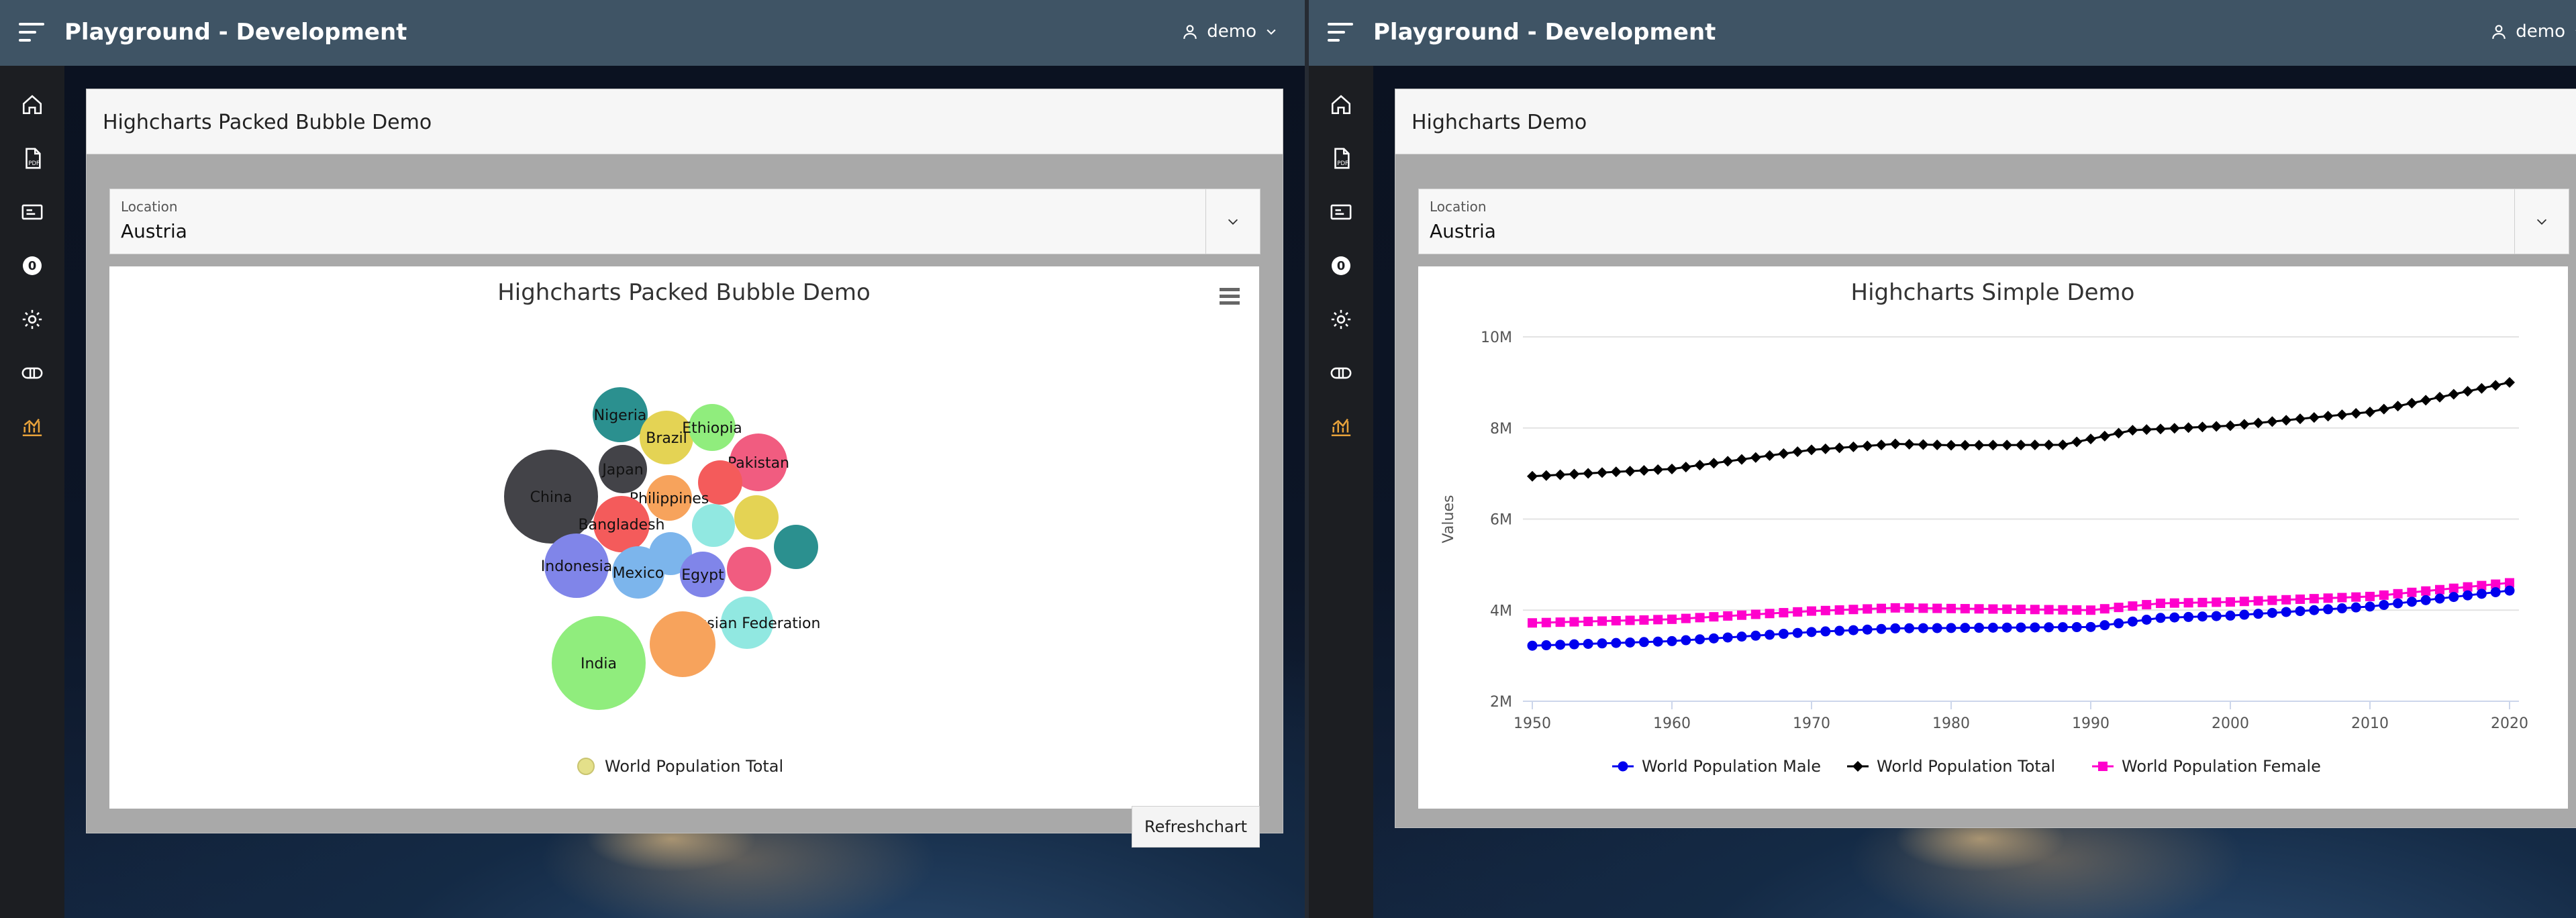  What do you see at coordinates (620, 414) in the screenshot?
I see `bubble: Nigeria` at bounding box center [620, 414].